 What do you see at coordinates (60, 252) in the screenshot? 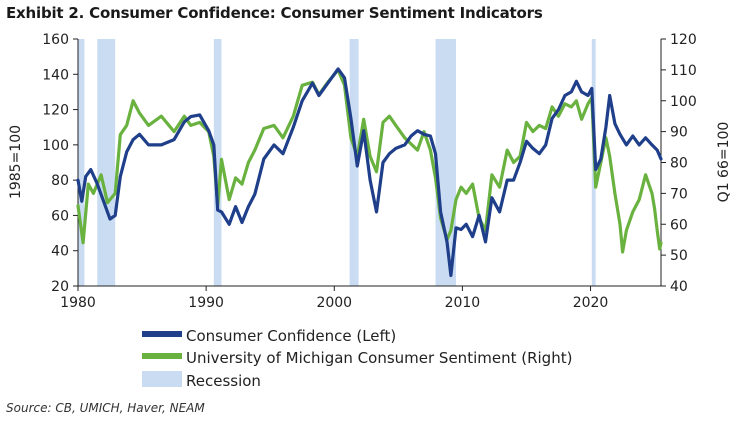
I see `y-left-tick-label: 40` at bounding box center [60, 252].